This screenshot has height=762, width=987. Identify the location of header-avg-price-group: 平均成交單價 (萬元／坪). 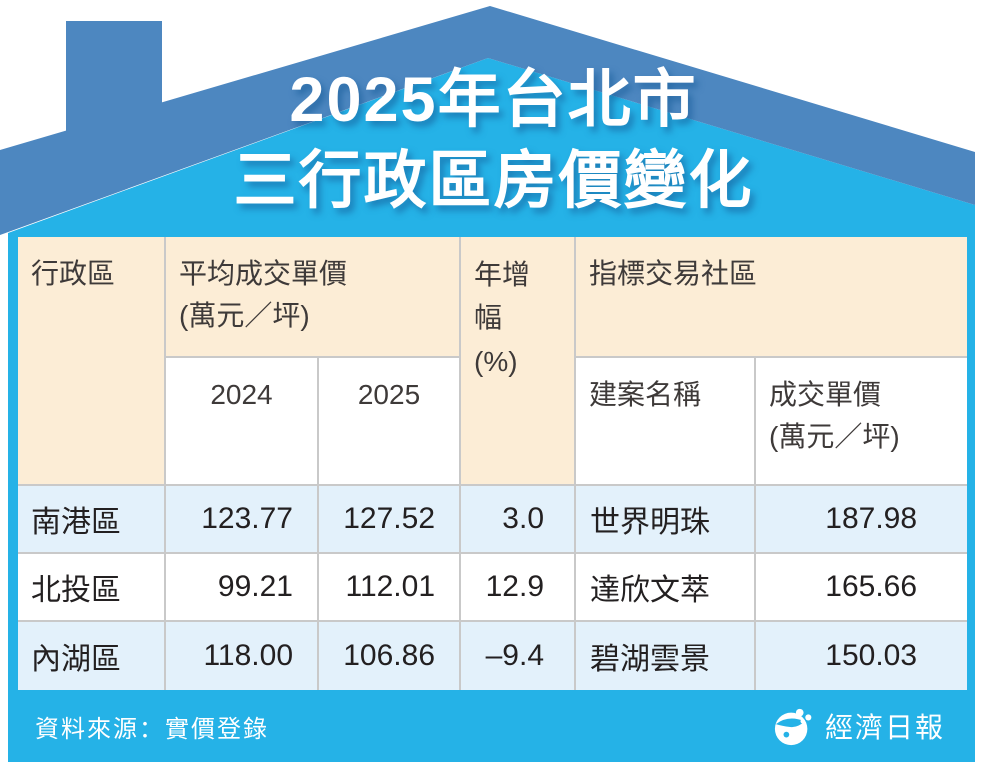
(312, 297).